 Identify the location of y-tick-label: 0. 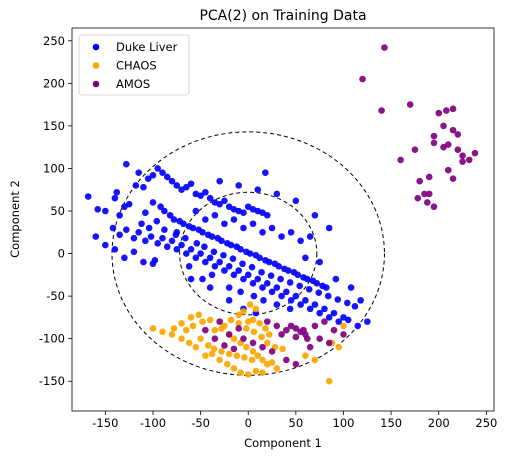
(61, 254).